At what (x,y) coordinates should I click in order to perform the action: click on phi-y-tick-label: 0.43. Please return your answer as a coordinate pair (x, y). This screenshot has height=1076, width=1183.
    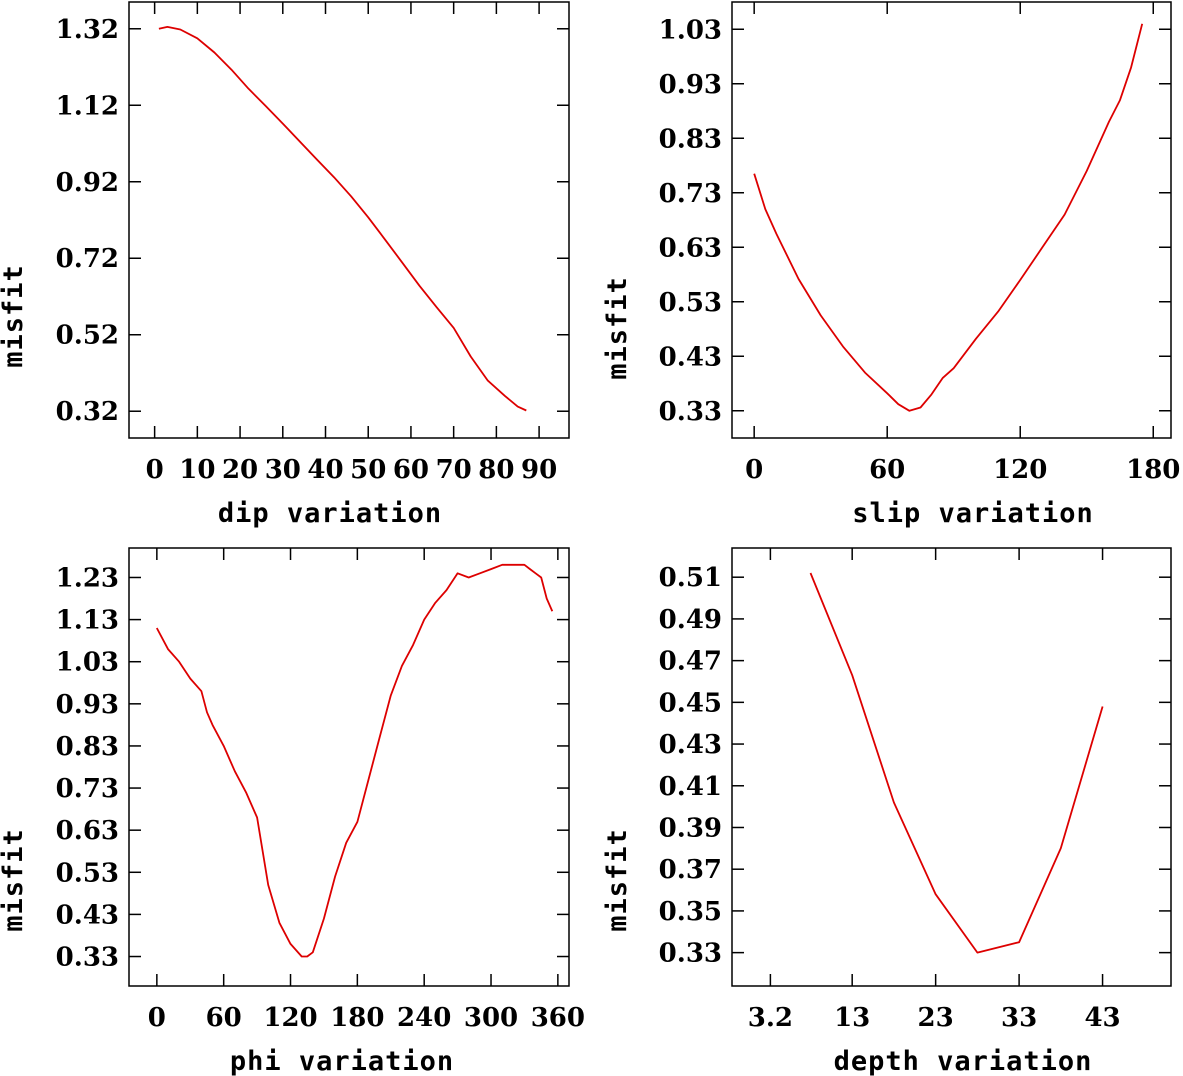
    Looking at the image, I should click on (87, 915).